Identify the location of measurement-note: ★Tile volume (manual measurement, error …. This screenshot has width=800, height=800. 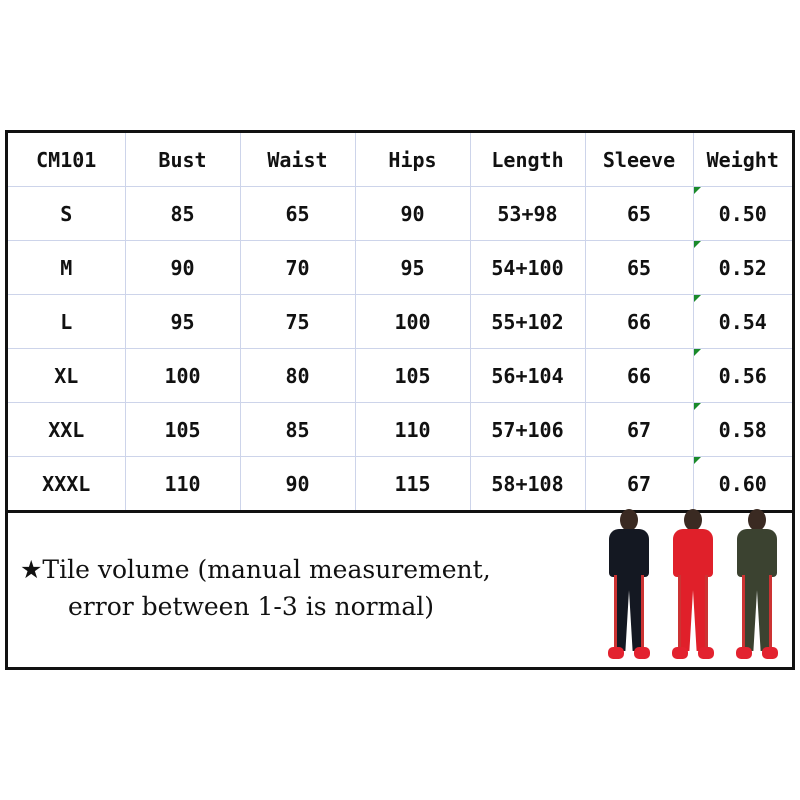
(255, 588).